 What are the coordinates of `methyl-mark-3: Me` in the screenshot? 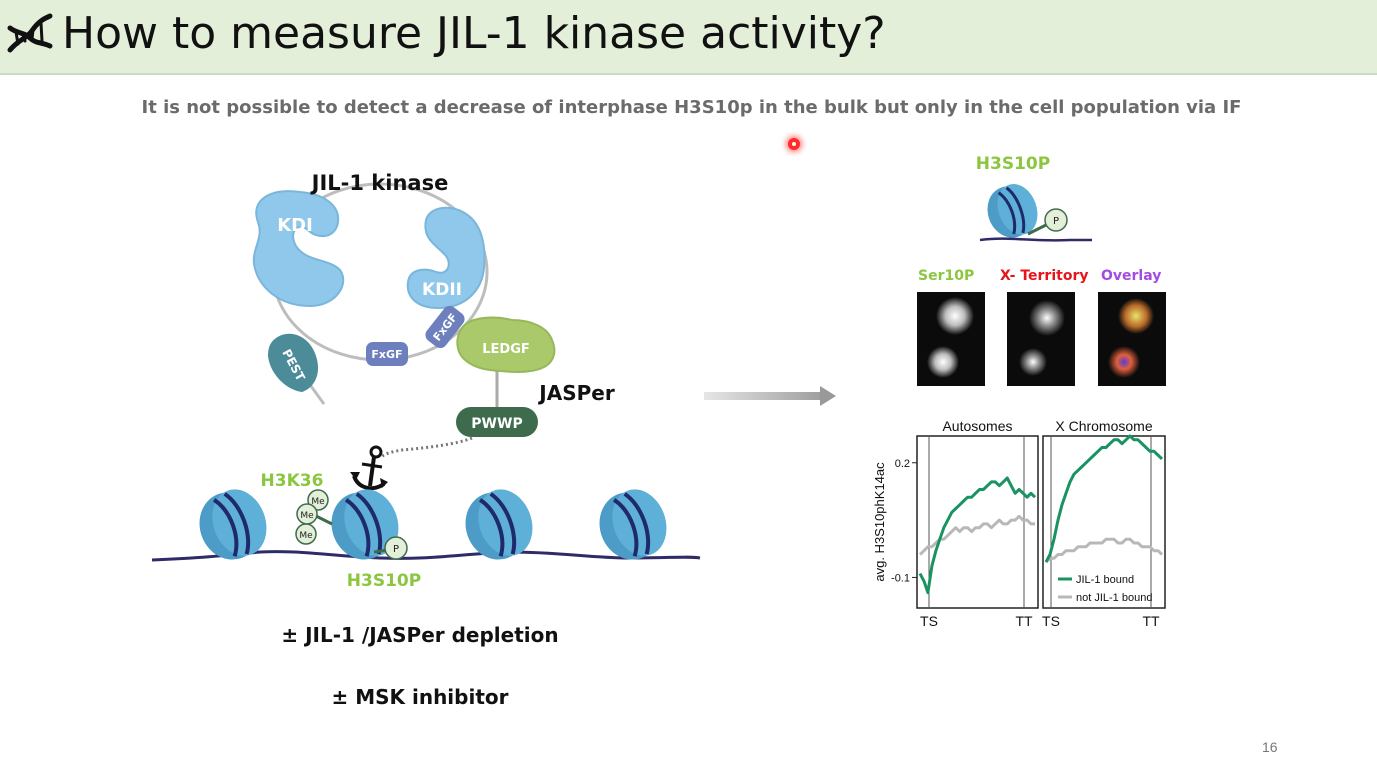 It's located at (306, 534).